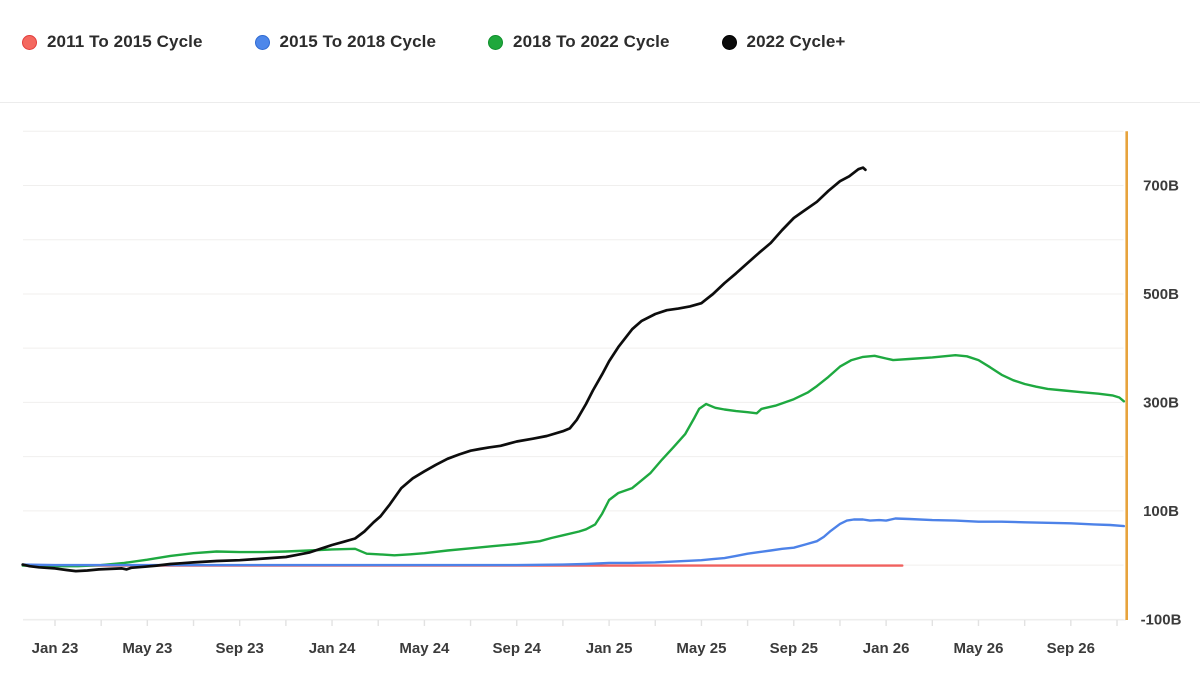  Describe the element at coordinates (147, 648) in the screenshot. I see `x-axis-tick-label: May 23` at that location.